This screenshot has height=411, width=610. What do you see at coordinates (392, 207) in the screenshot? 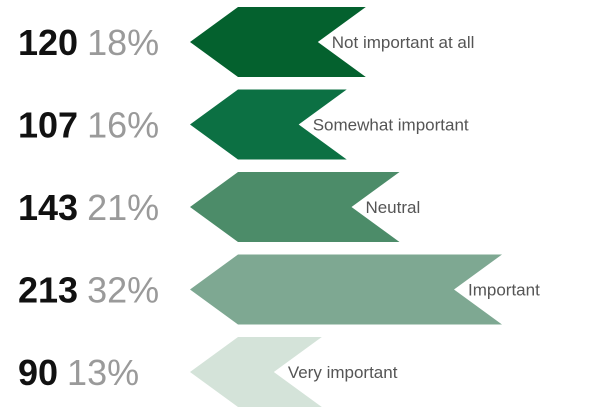
I see `category-label: Neutral` at bounding box center [392, 207].